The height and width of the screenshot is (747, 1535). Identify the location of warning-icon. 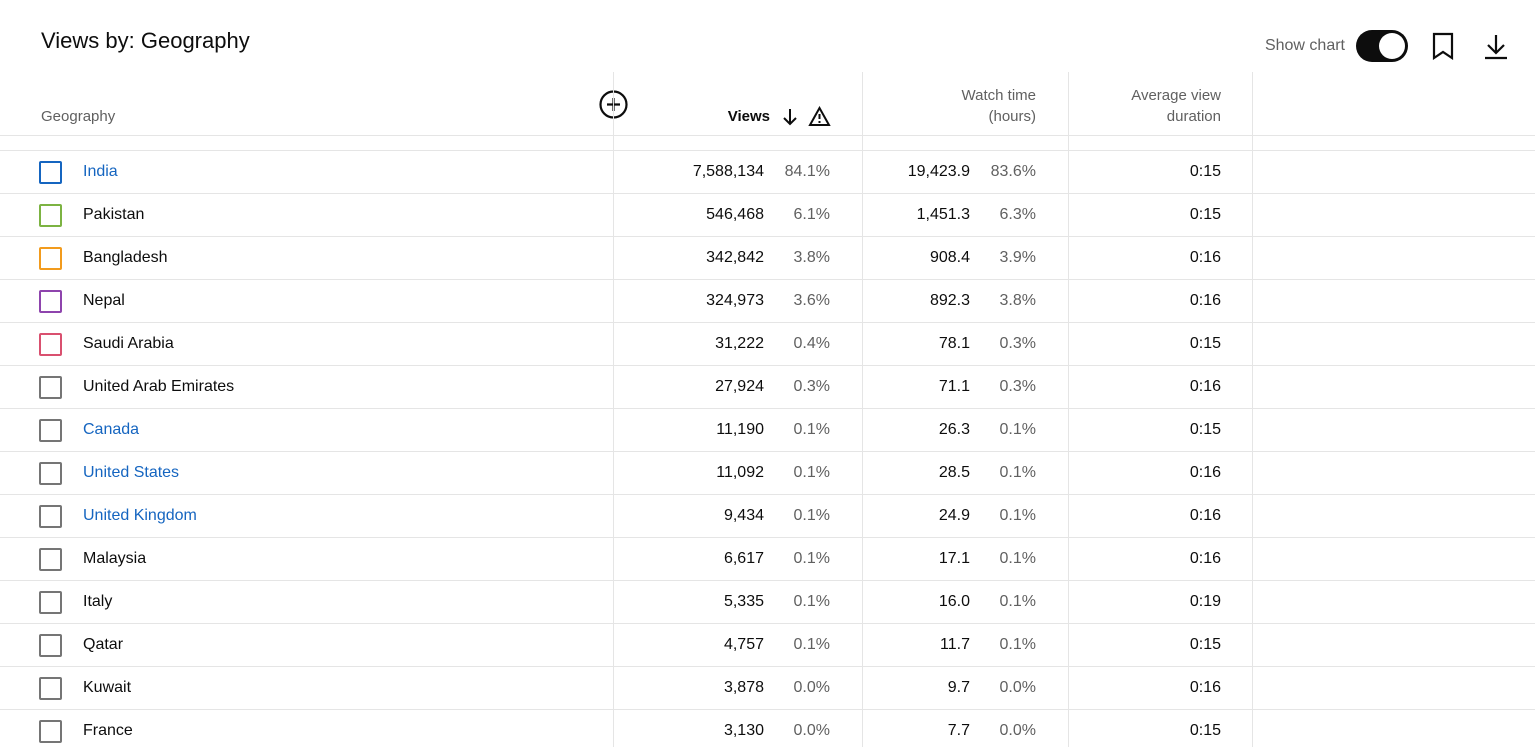
(819, 116).